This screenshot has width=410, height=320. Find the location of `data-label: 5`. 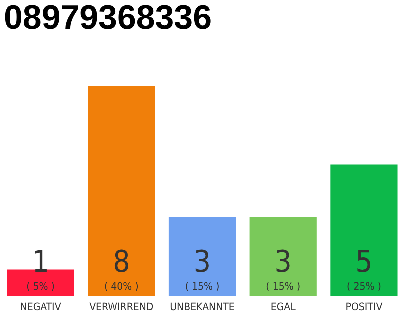

data-label: 5 is located at coordinates (364, 262).